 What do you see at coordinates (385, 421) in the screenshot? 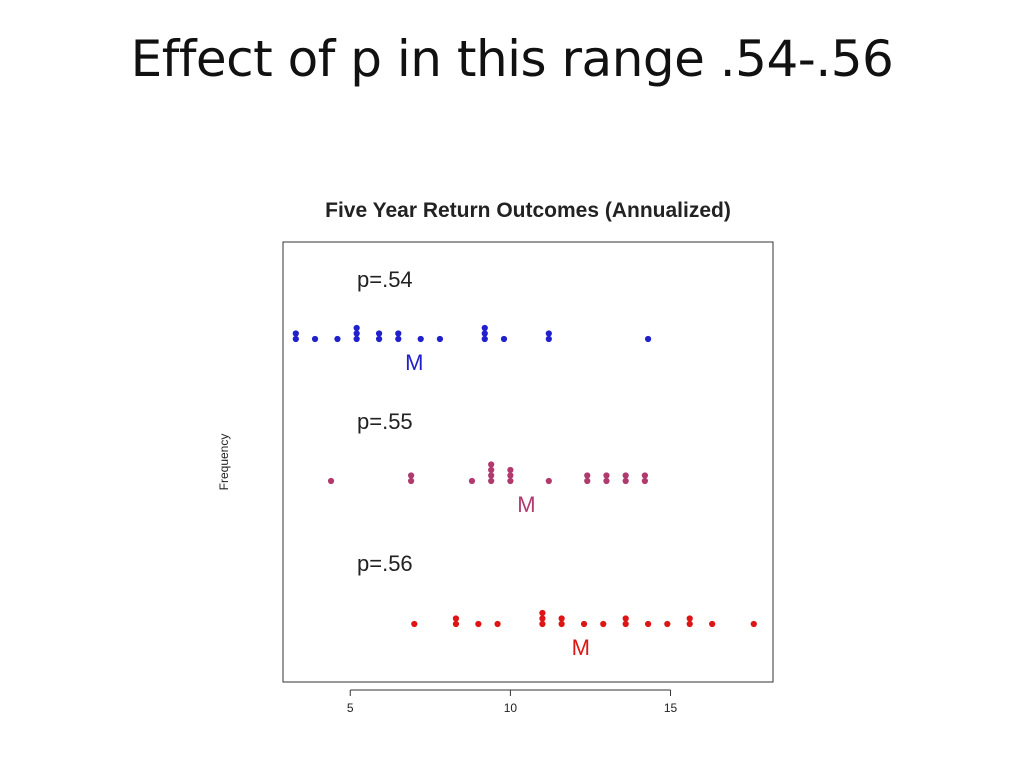
I see `series-label: p=.55` at bounding box center [385, 421].